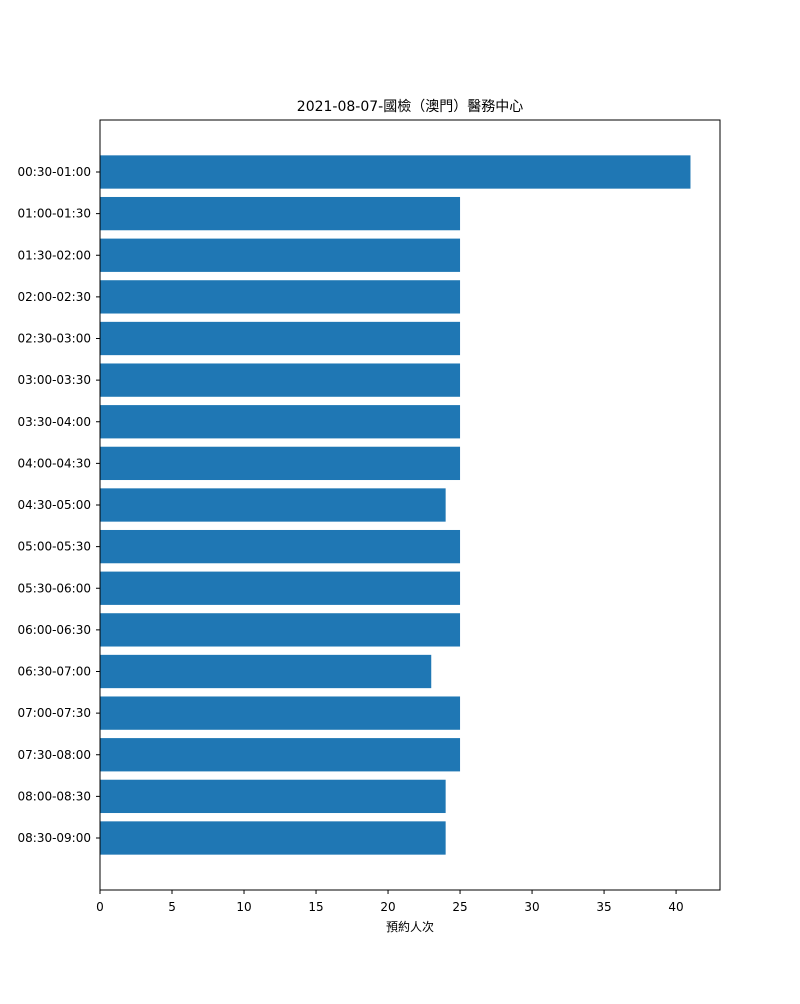  What do you see at coordinates (410, 106) in the screenshot?
I see `chart-title: 2021-08-07-國檢（澳門）醫務中心` at bounding box center [410, 106].